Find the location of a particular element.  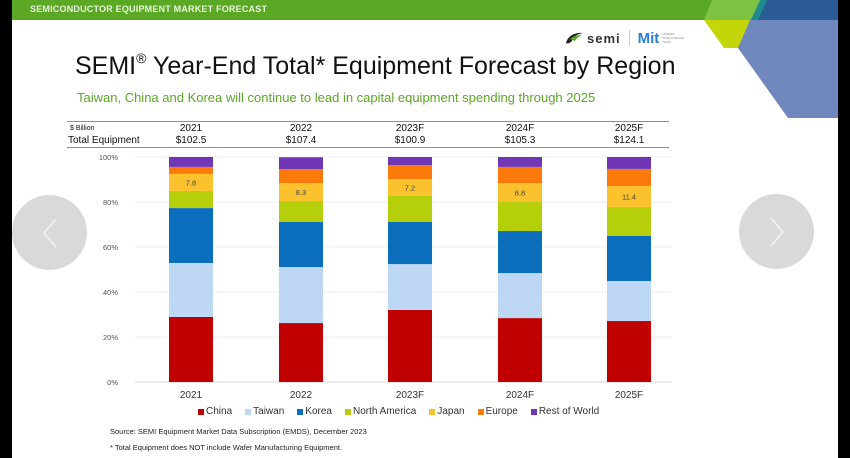

previous-slide-button is located at coordinates (49, 232).